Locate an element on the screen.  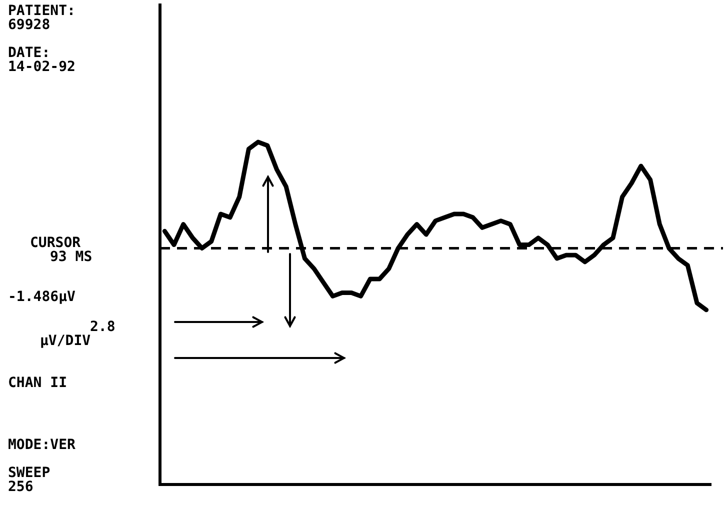
text: µV/DIV is located at coordinates (65, 341).